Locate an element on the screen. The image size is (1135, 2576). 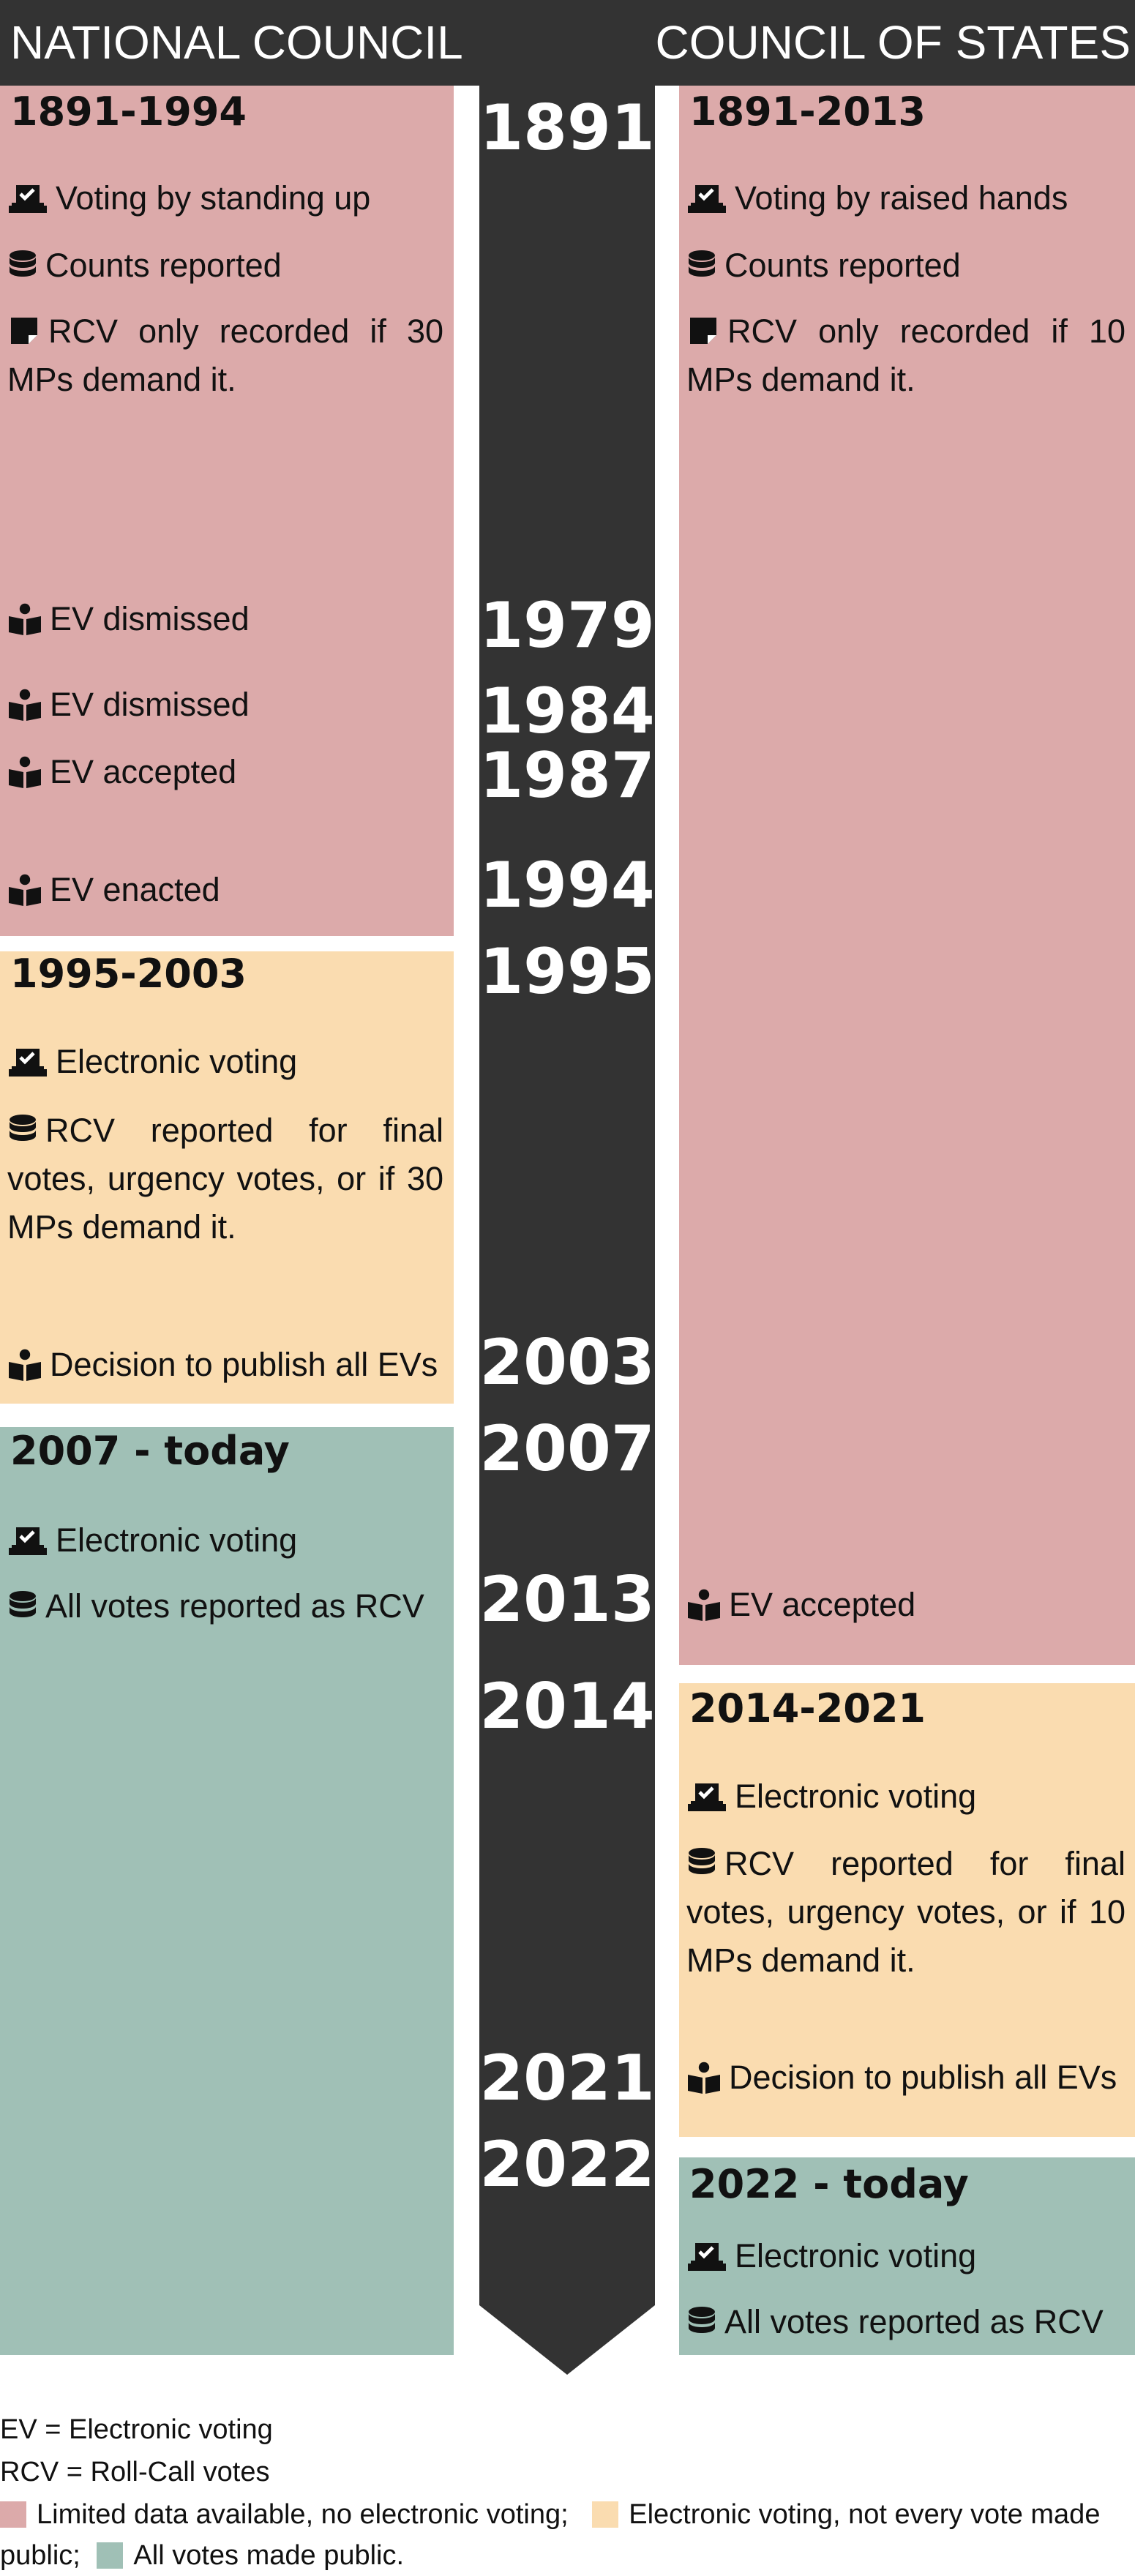
nc-rcv-rule: RCV only recorded if 30 MPs demand it. is located at coordinates (225, 355).